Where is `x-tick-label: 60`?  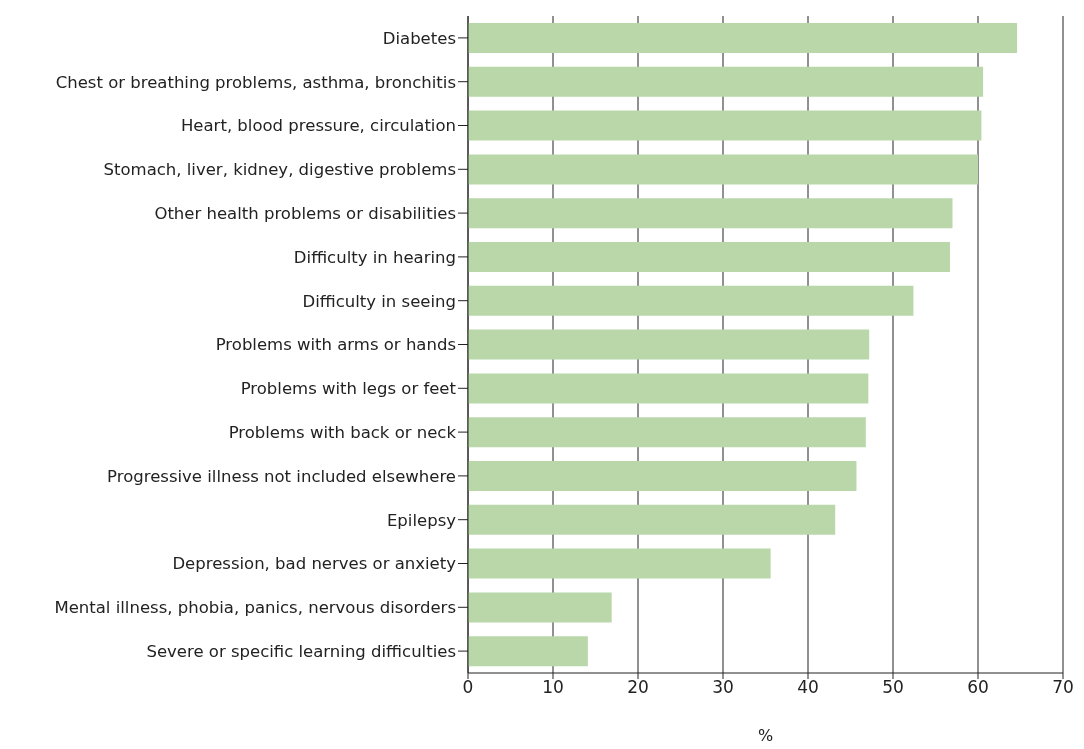
x-tick-label: 60 is located at coordinates (978, 687).